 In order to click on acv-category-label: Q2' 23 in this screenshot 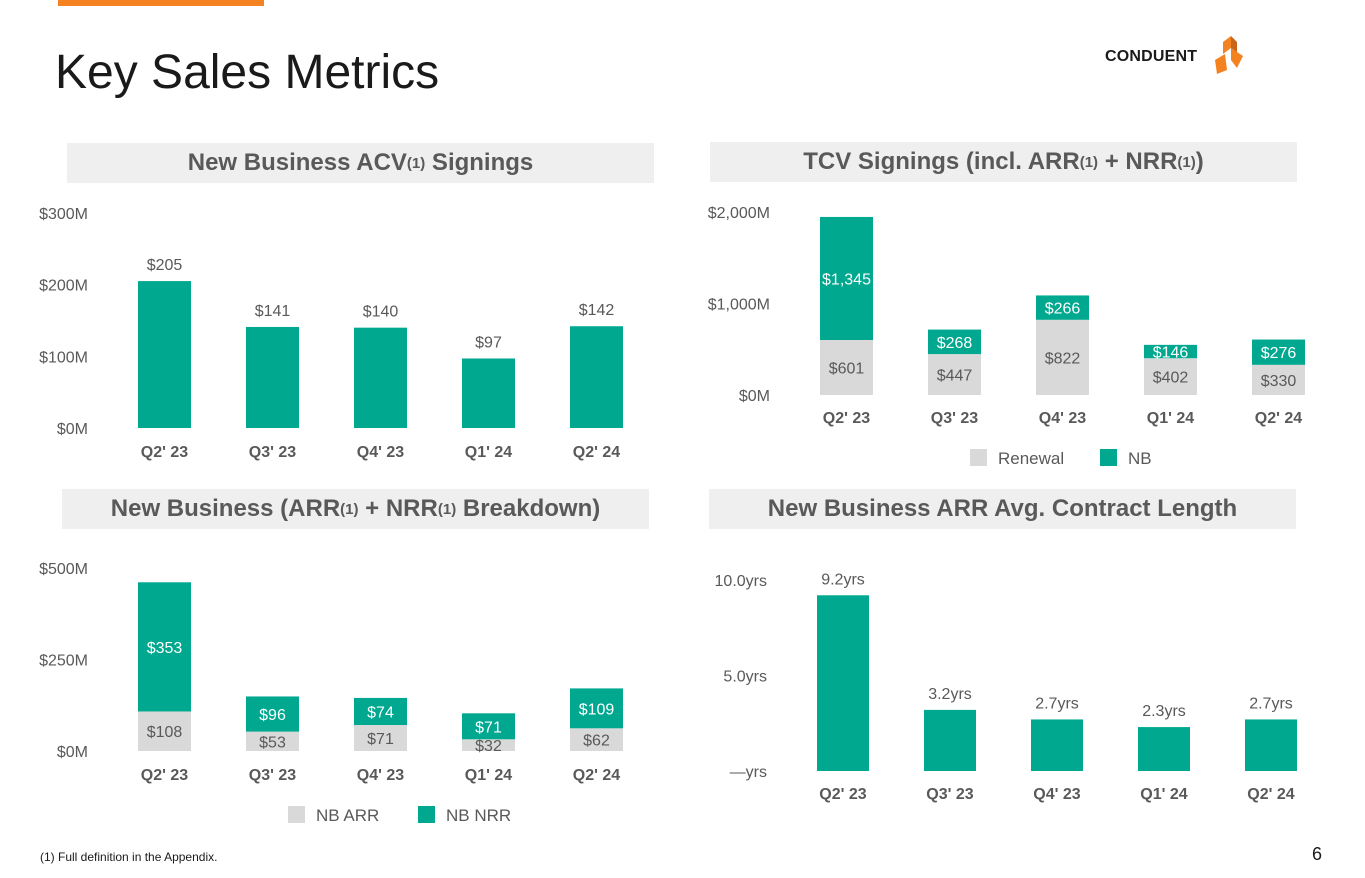, I will do `click(164, 452)`.